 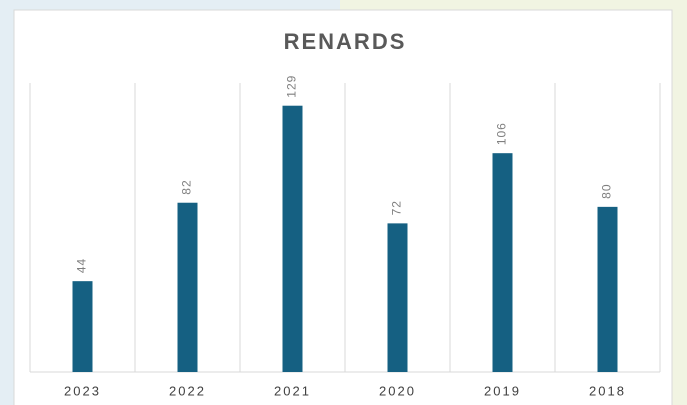 I want to click on x-tick-label: 2020, so click(x=397, y=390).